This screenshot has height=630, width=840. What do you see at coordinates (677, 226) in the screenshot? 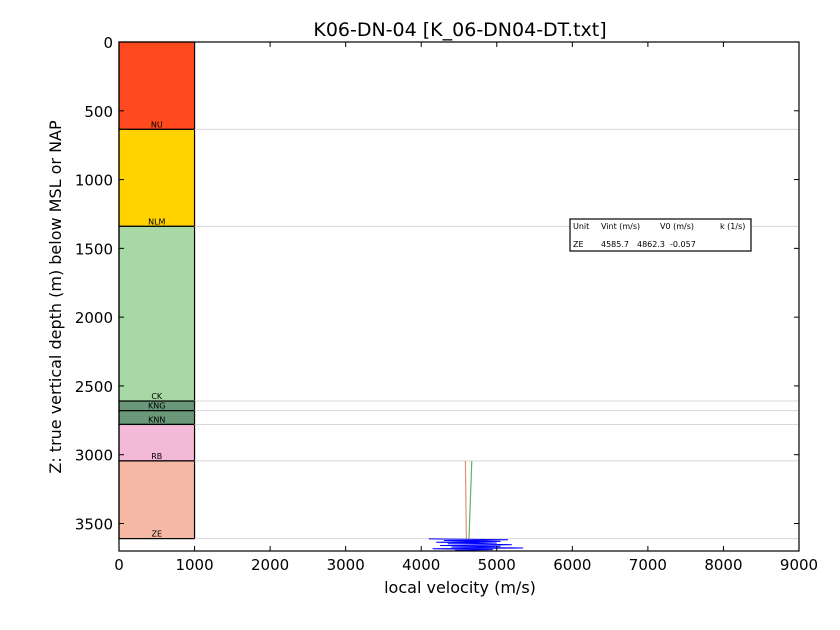
I see `table-header: V0 (m/s)` at bounding box center [677, 226].